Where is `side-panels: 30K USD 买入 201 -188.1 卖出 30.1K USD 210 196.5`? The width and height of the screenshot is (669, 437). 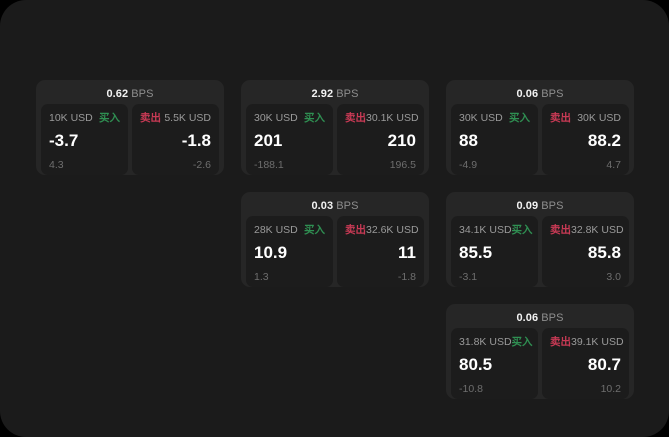
side-panels: 30K USD 买入 201 -188.1 卖出 30.1K USD 210 196.5 is located at coordinates (335, 139).